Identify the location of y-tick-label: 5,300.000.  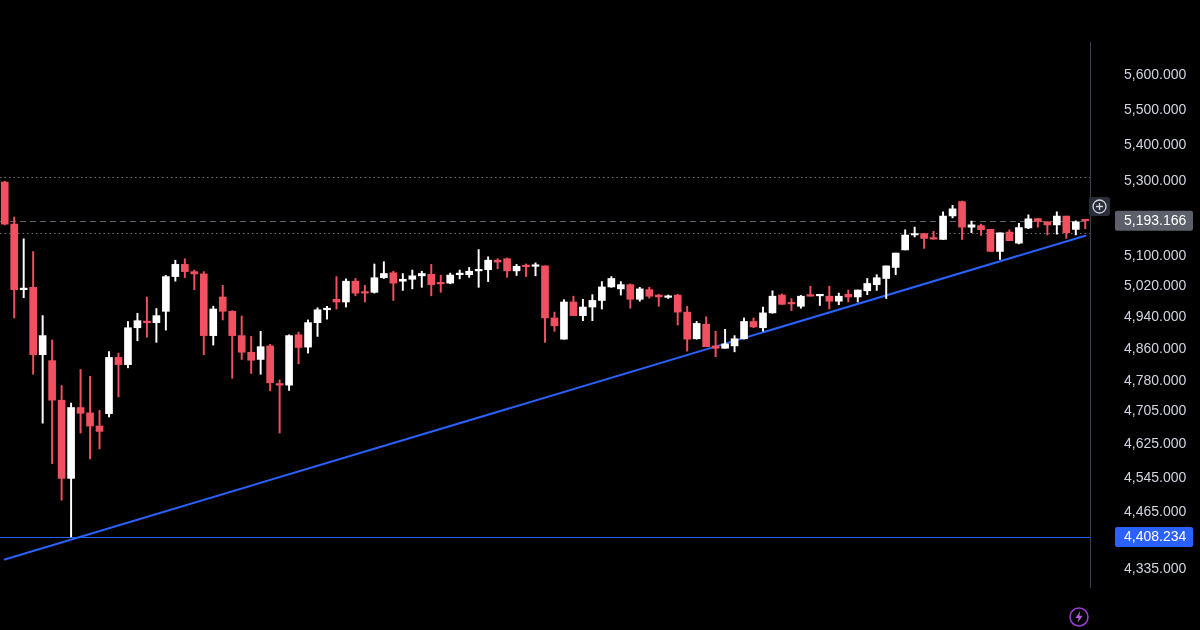
(1155, 180).